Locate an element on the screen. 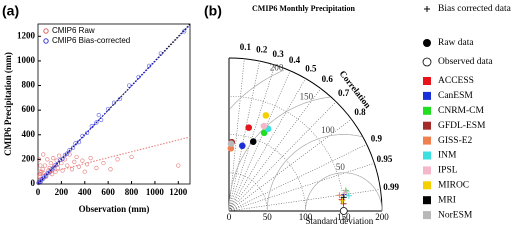 The width and height of the screenshot is (528, 240). reference-line is located at coordinates (114, 156).